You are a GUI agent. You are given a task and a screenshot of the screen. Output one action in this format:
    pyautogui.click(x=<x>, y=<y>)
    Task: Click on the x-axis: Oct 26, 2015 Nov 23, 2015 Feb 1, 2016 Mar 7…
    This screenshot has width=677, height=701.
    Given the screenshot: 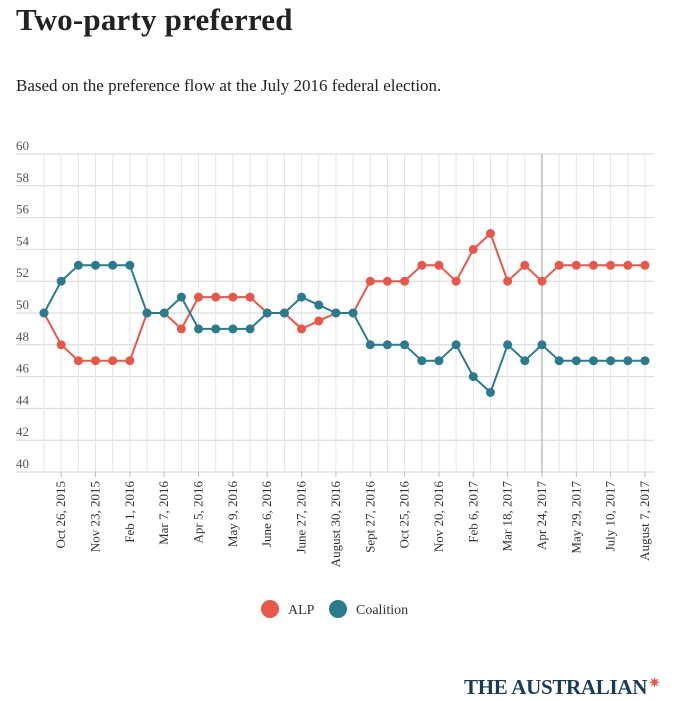 What is the action you would take?
    pyautogui.click(x=352, y=519)
    